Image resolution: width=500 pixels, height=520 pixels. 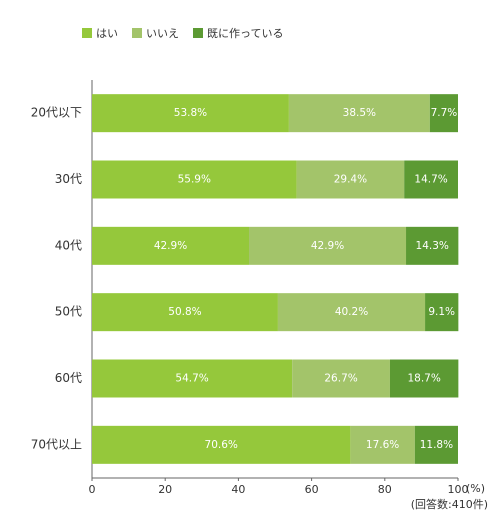 What do you see at coordinates (56, 113) in the screenshot?
I see `y-tick-label: 20代以下` at bounding box center [56, 113].